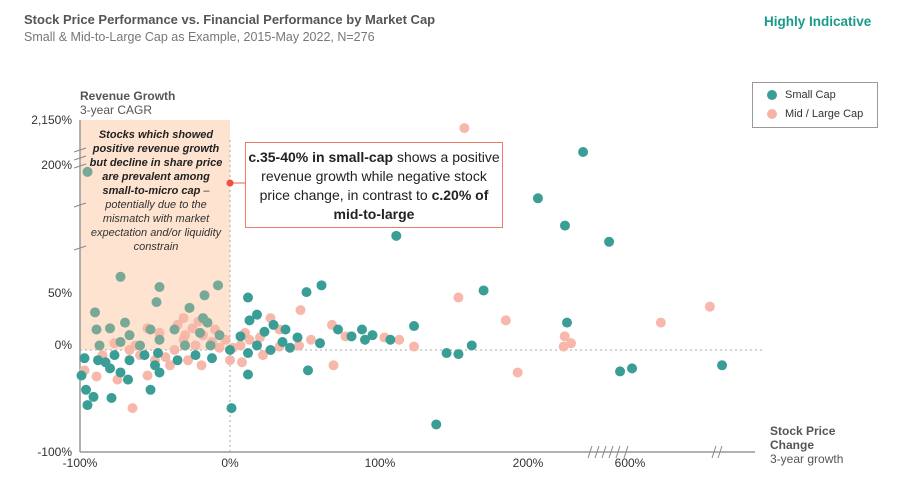 This screenshot has width=900, height=497. I want to click on callout-highlight-2: c.20% of mid-to-large, so click(411, 204).